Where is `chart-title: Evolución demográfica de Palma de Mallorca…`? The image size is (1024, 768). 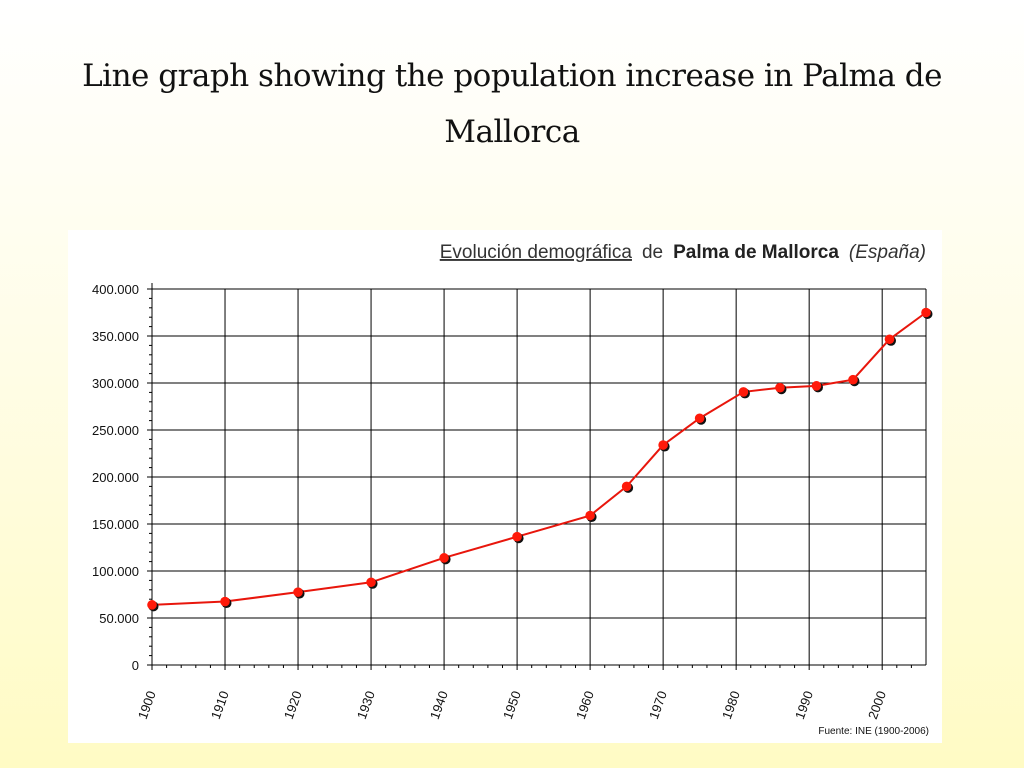 chart-title: Evolución demográfica de Palma de Mallorca… is located at coordinates (683, 252).